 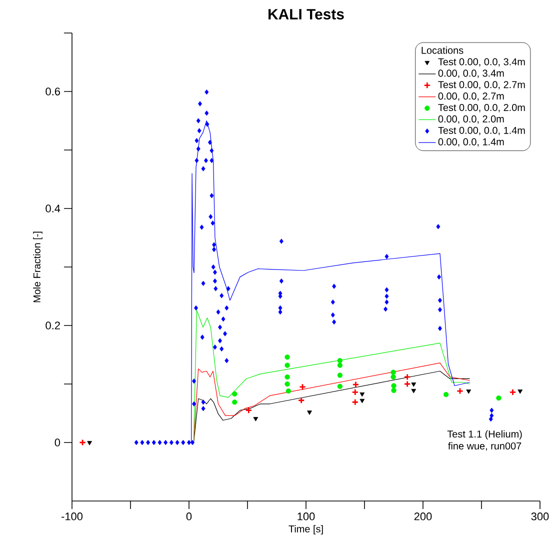 I want to click on y-tick-label: 0, so click(x=57, y=442).